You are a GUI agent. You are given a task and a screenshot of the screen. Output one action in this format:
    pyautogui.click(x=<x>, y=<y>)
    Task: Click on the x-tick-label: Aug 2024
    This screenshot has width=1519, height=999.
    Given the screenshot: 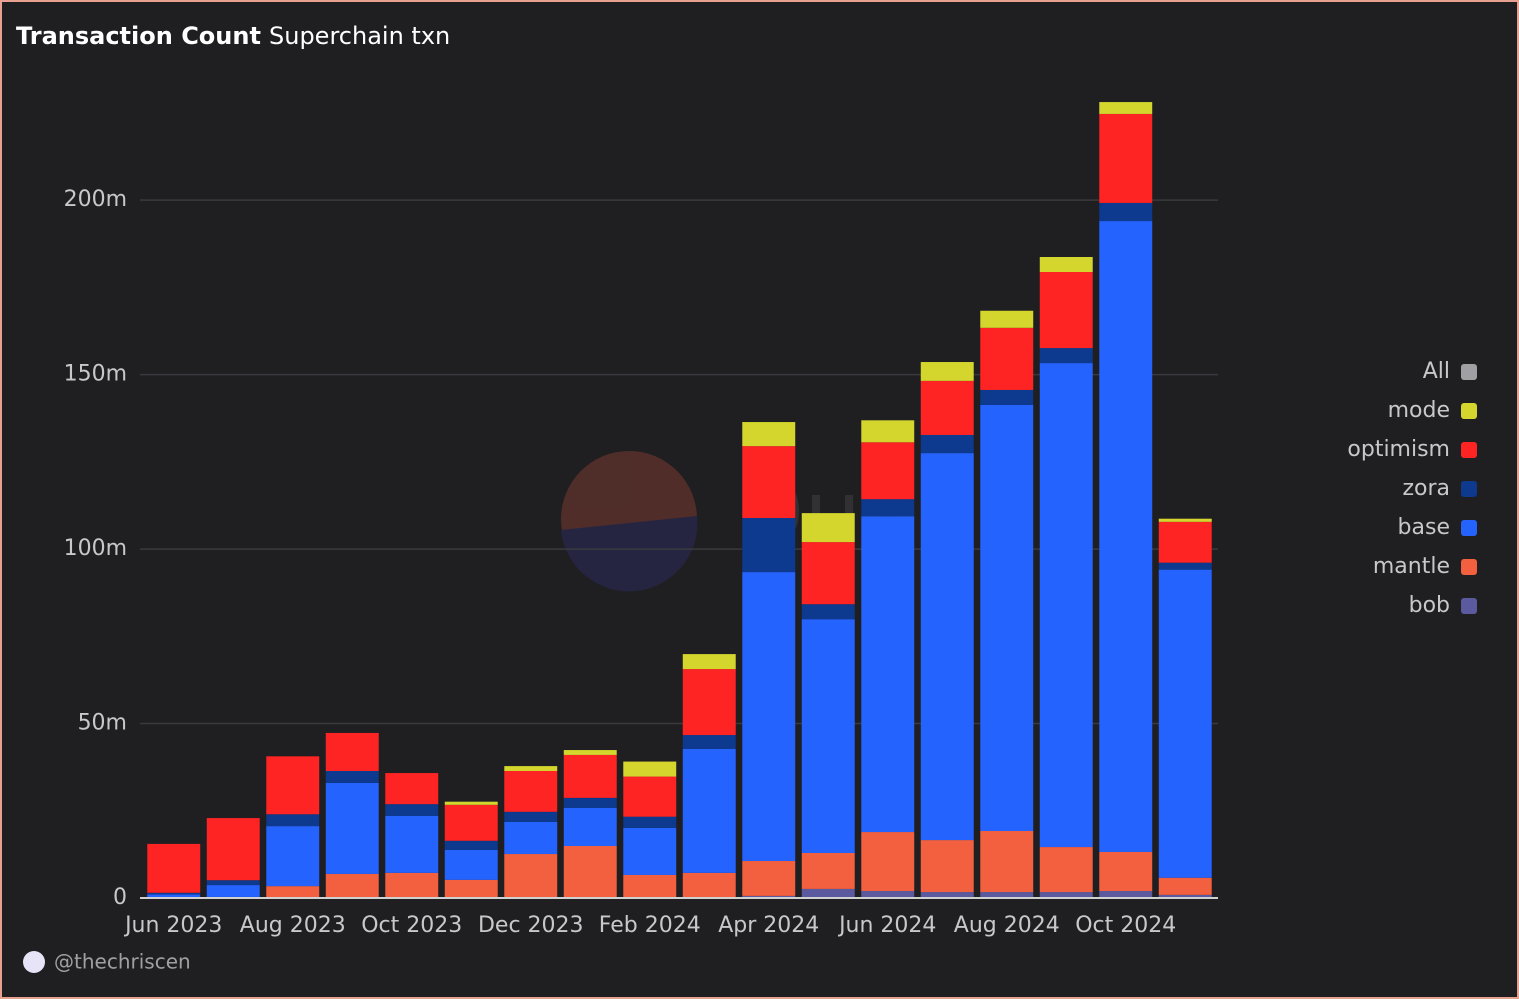 What is the action you would take?
    pyautogui.click(x=1007, y=925)
    